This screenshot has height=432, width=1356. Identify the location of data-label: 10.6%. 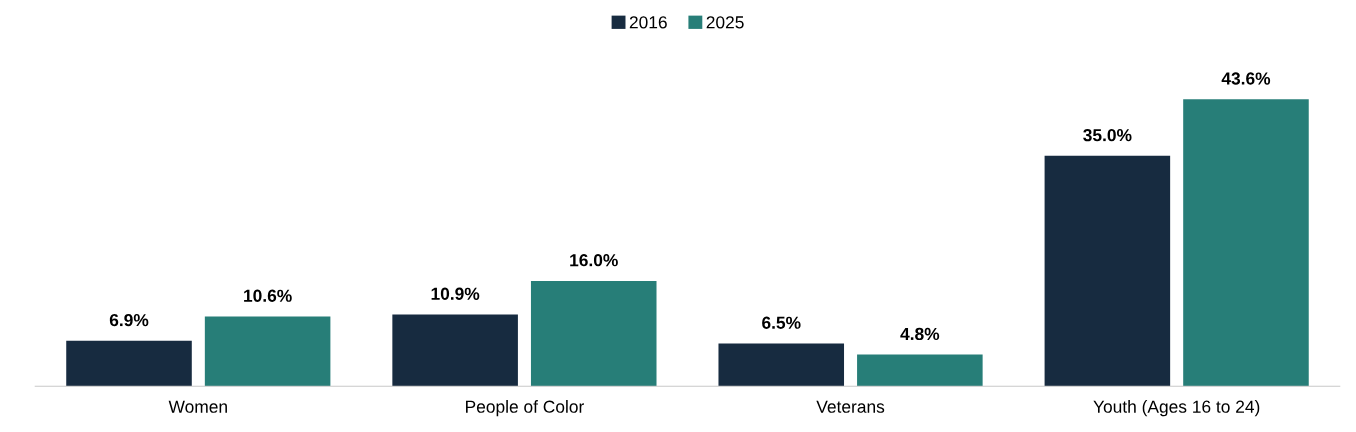
(268, 295).